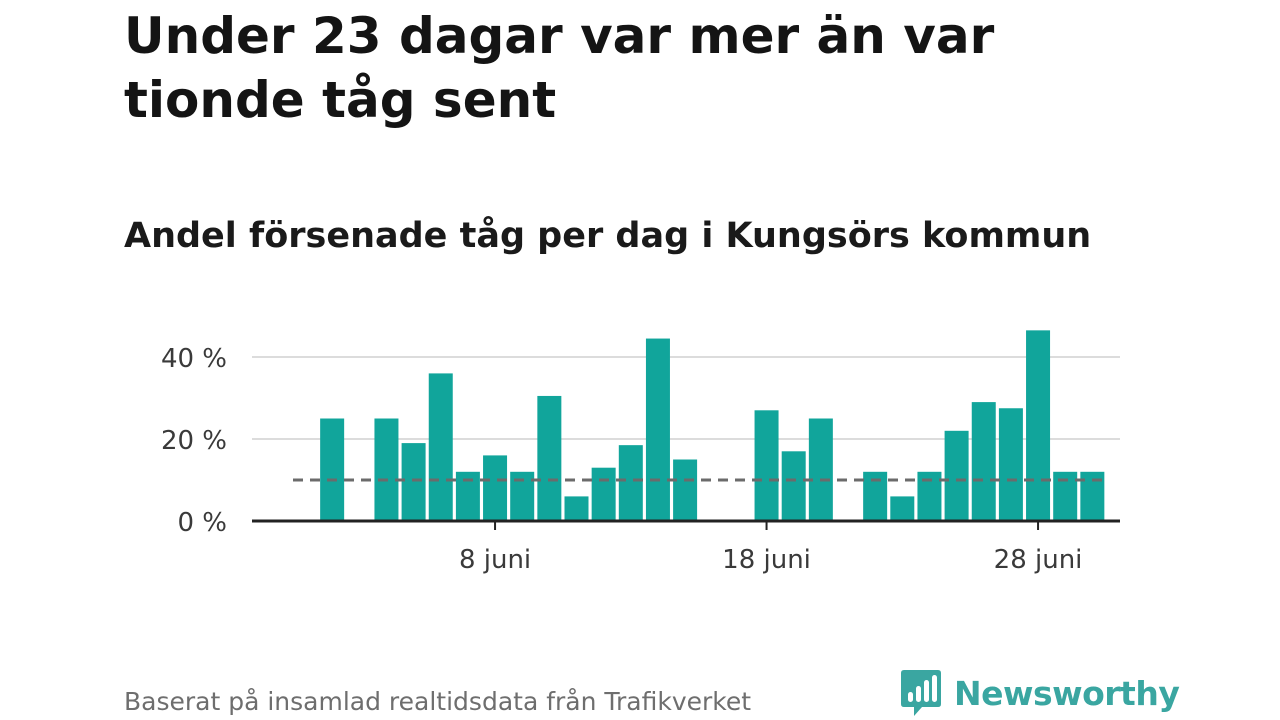 The image size is (1280, 720). What do you see at coordinates (495, 560) in the screenshot?
I see `x-tick-label: 8 juni` at bounding box center [495, 560].